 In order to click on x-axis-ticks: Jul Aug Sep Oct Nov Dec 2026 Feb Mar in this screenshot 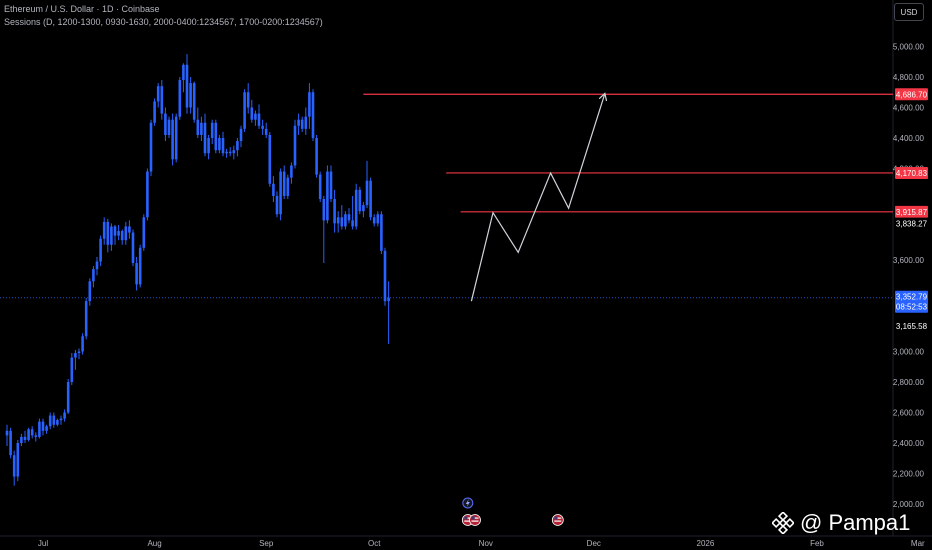, I will do `click(481, 543)`.